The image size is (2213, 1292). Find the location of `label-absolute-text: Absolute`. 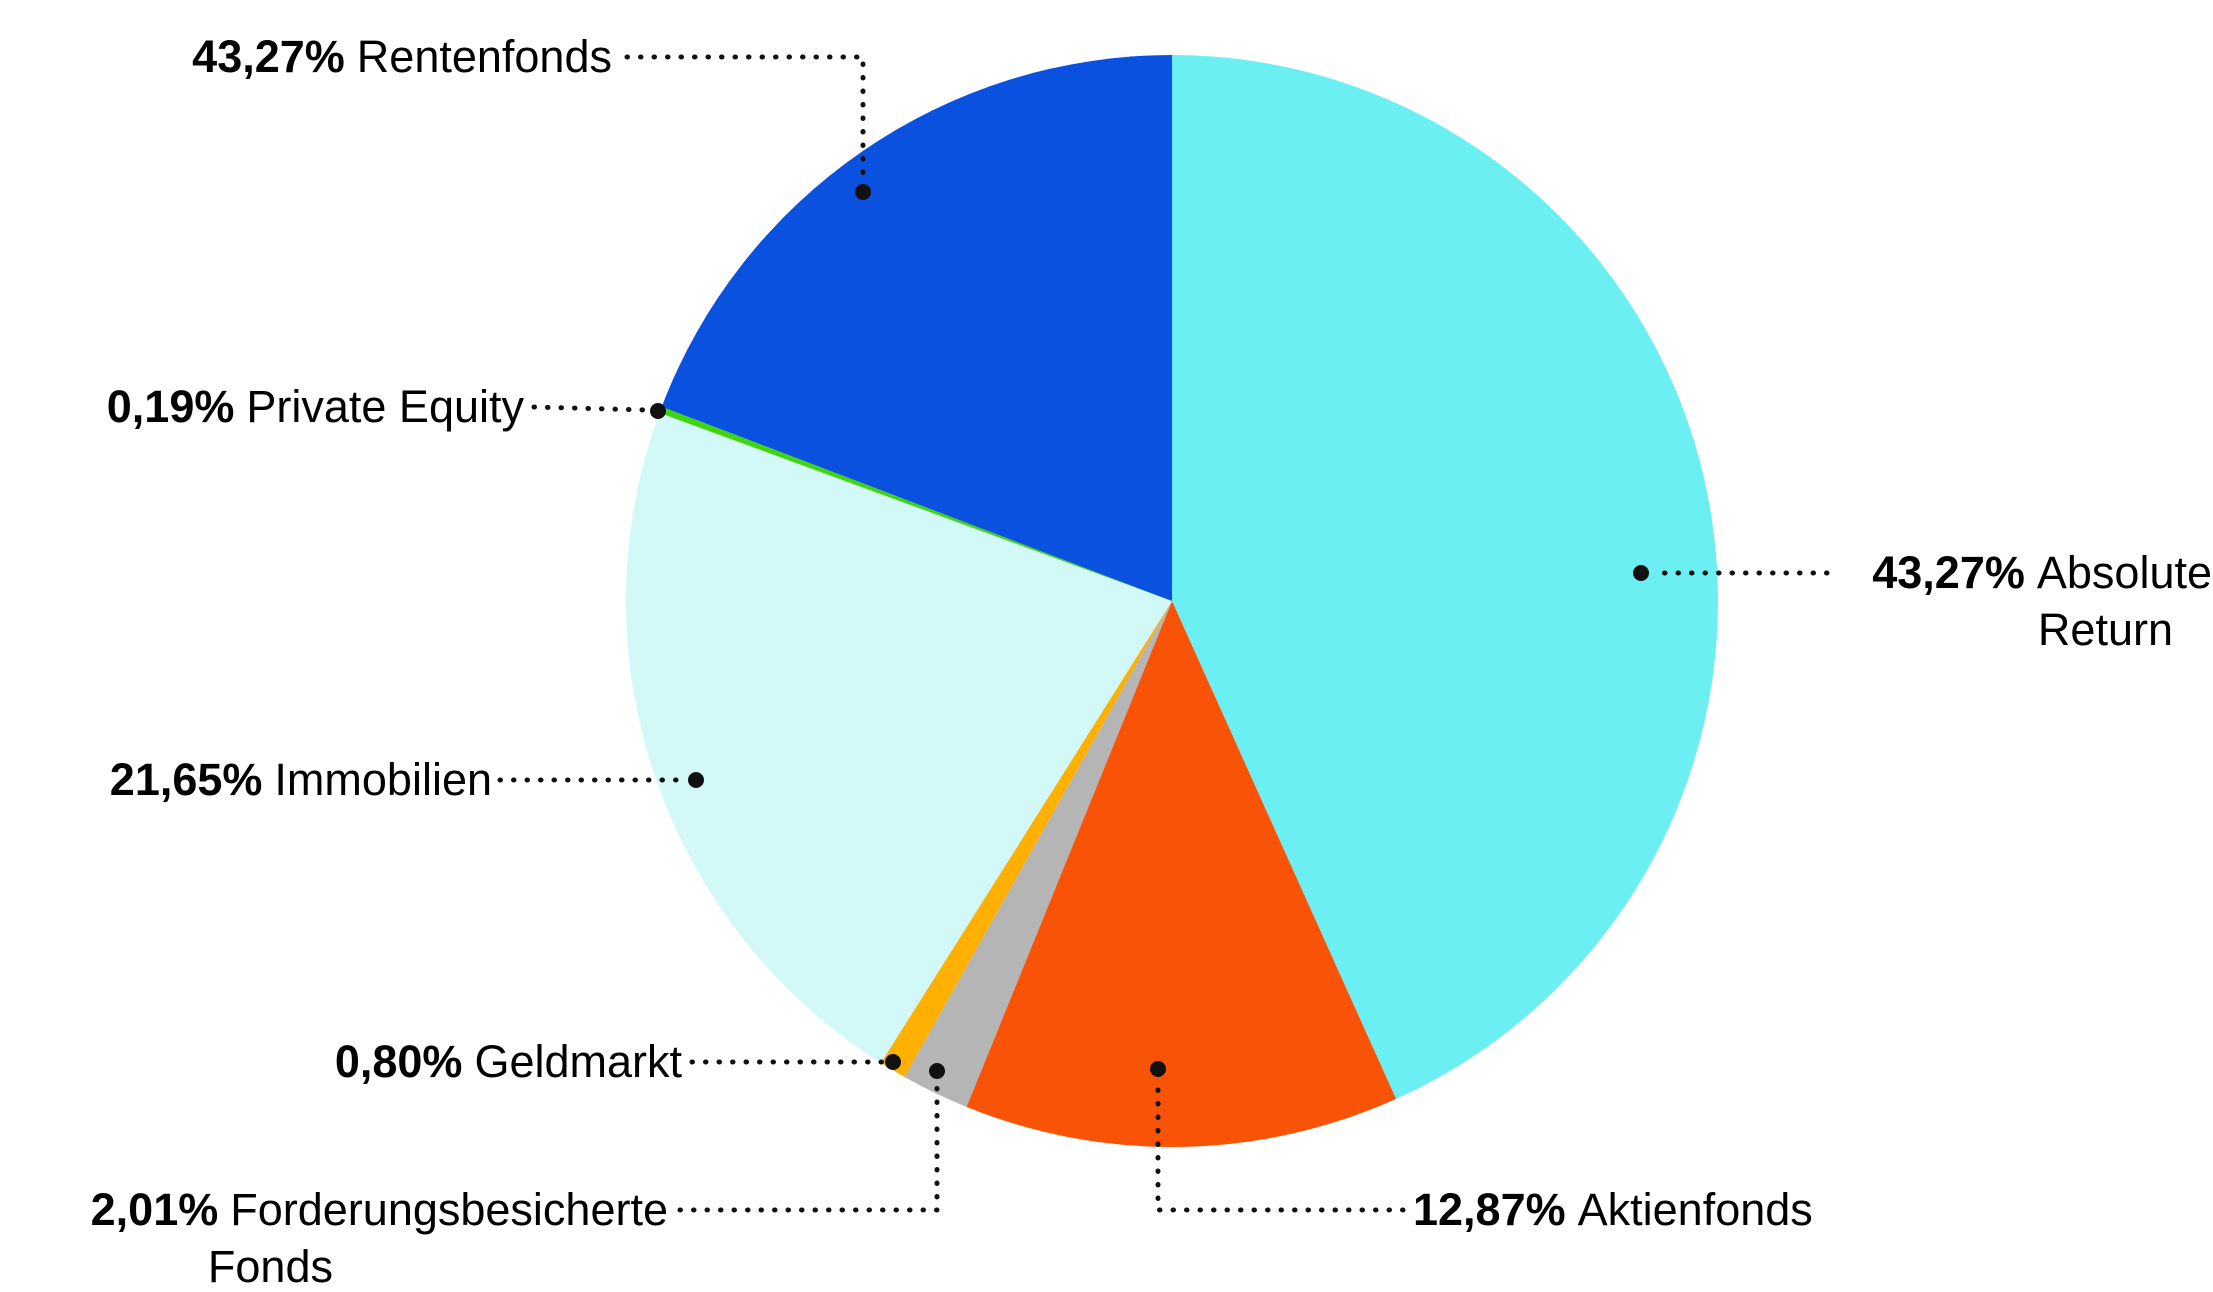

label-absolute-text: Absolute is located at coordinates (2124, 572).